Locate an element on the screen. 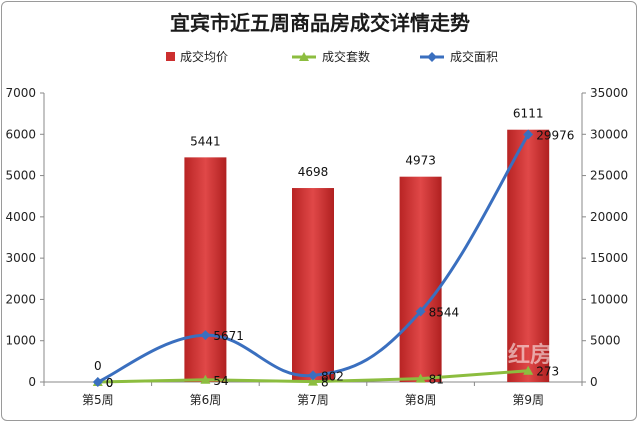  chart-title: 宜宾市近五周商品房成交详情走势 is located at coordinates (320, 23).